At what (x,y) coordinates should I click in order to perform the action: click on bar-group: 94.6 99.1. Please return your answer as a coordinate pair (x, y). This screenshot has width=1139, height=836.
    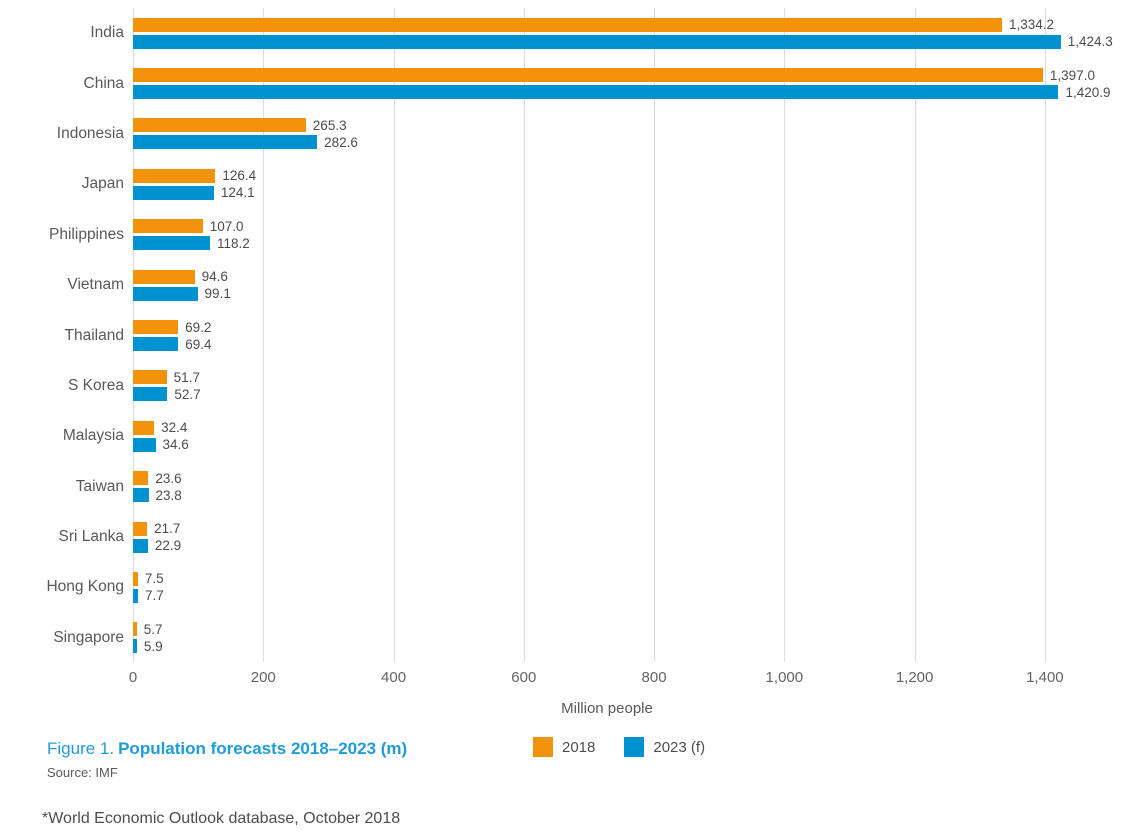
    Looking at the image, I should click on (636, 285).